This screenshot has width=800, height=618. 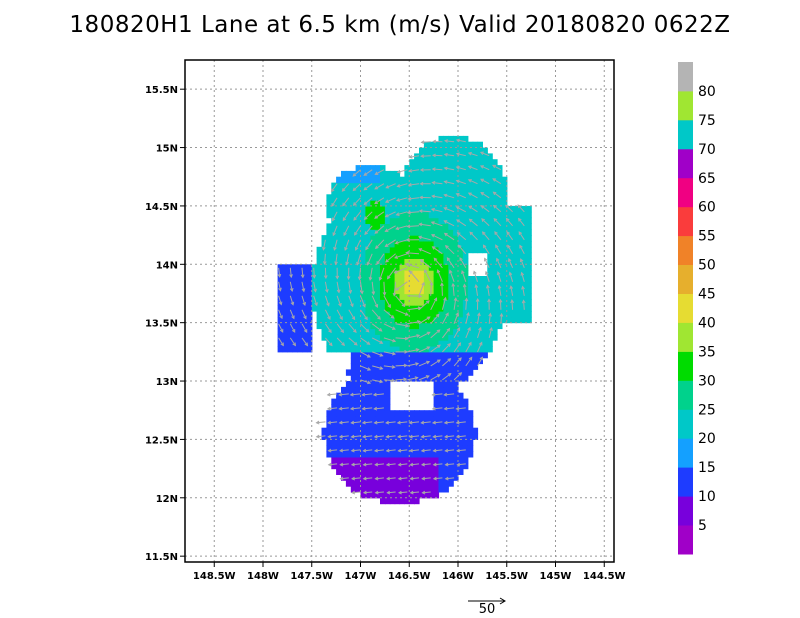 What do you see at coordinates (707, 237) in the screenshot?
I see `colorbar-label: 55` at bounding box center [707, 237].